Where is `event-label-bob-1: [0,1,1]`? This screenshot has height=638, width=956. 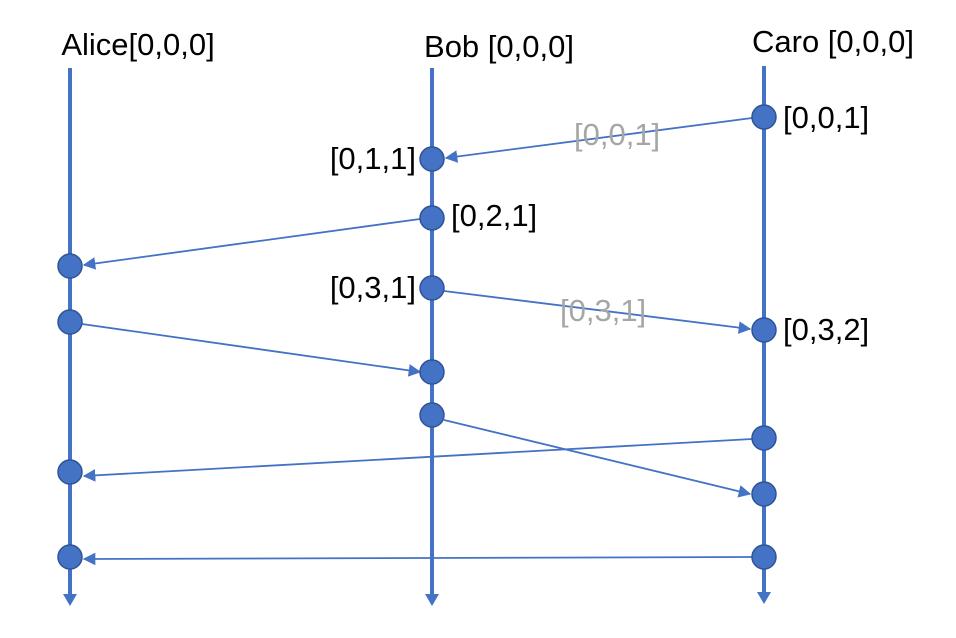
event-label-bob-1: [0,1,1] is located at coordinates (373, 158).